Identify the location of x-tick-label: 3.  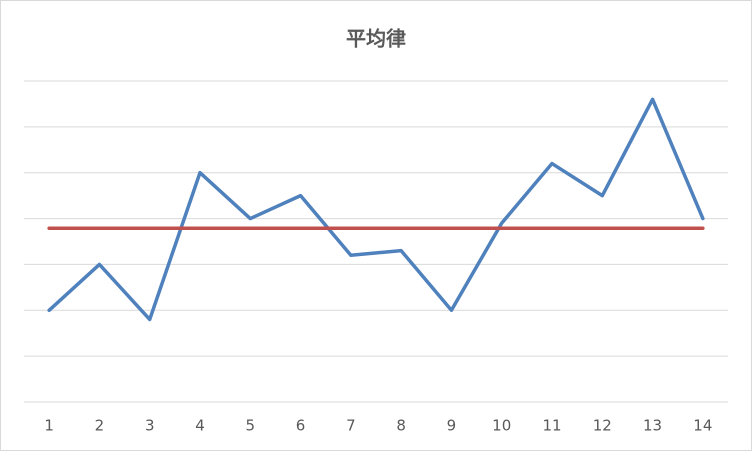
(150, 426).